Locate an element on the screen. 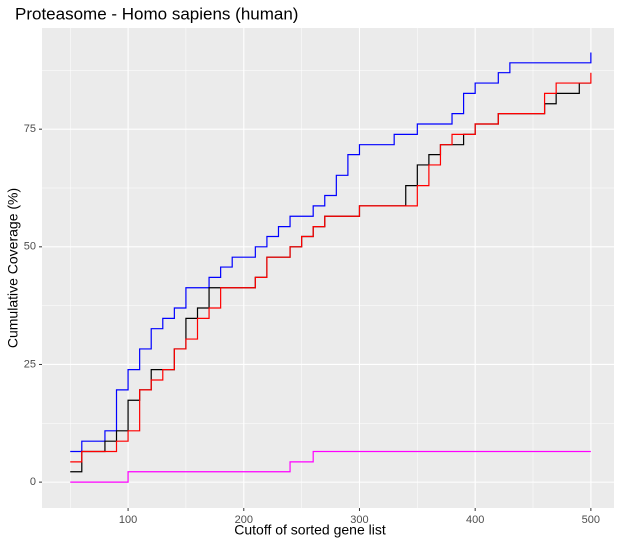  x-axis-title: Cutoff of sorted gene list is located at coordinates (310, 530).